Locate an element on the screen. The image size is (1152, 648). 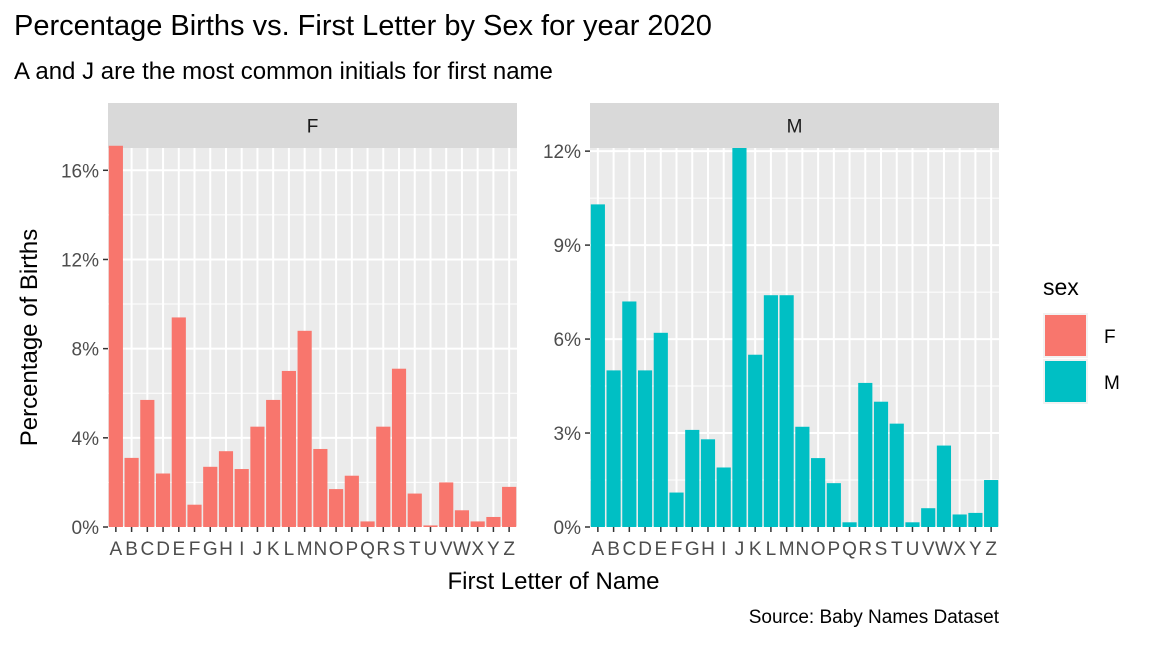
bar-f-y is located at coordinates (493, 521).